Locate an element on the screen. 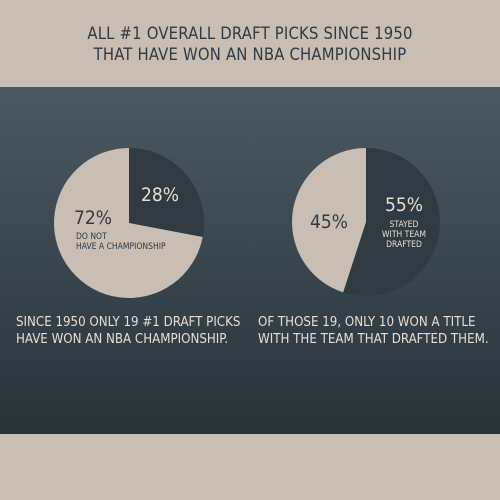 This screenshot has width=500, height=500. title-line-2: THAT HAVE WON AN NBA CHAMPIONSHIP is located at coordinates (250, 54).